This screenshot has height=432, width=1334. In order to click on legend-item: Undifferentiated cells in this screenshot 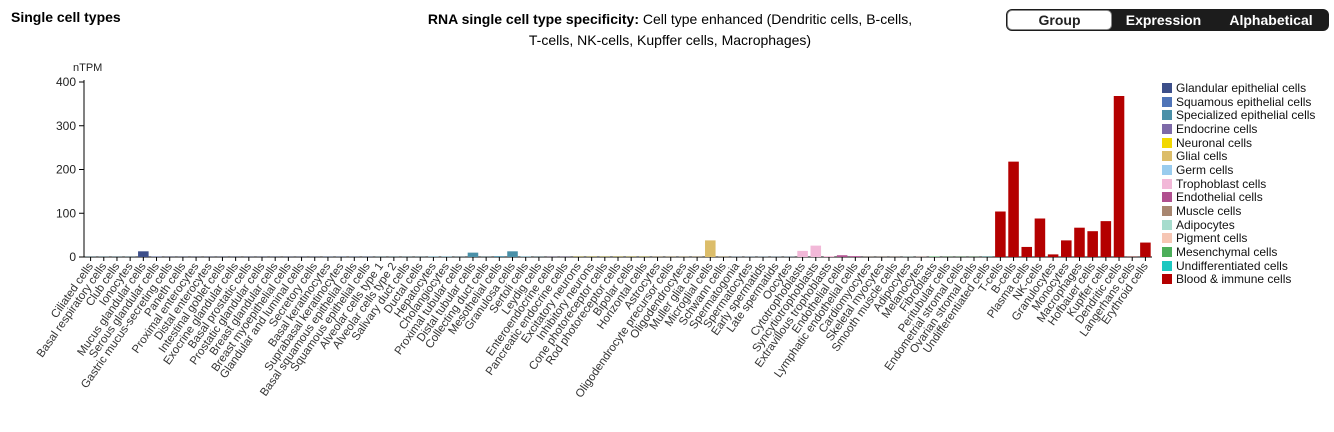, I will do `click(1246, 266)`.